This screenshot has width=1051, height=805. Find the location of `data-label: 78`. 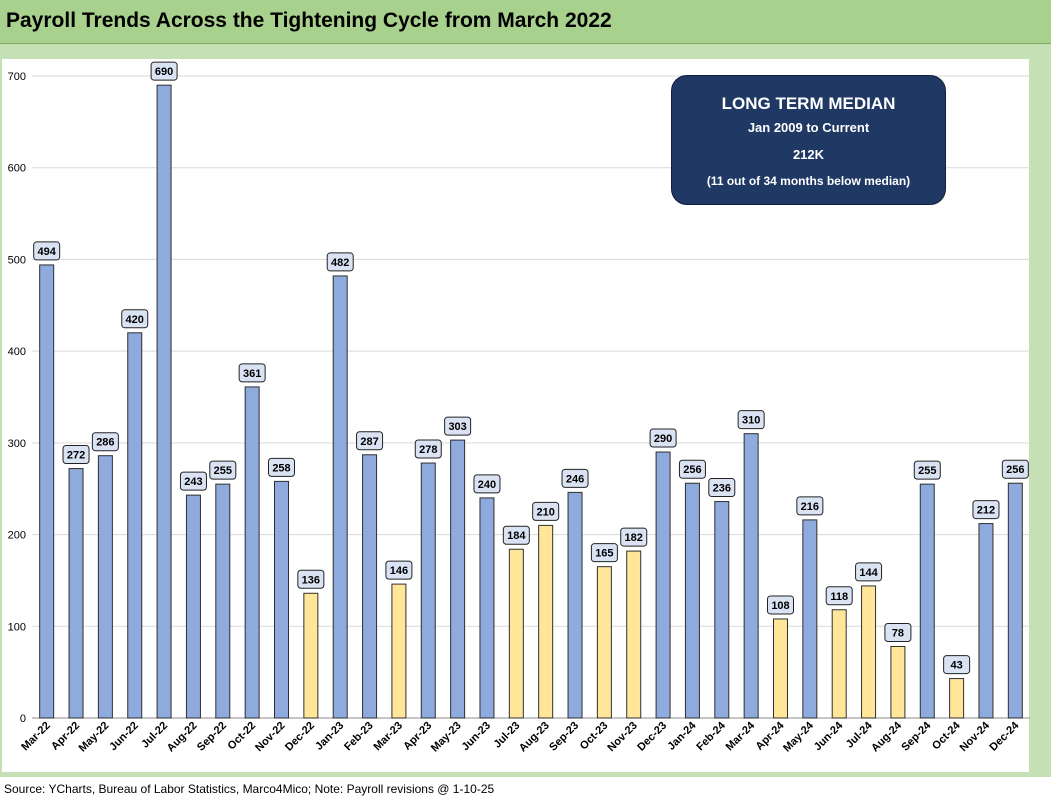

data-label: 78 is located at coordinates (898, 633).